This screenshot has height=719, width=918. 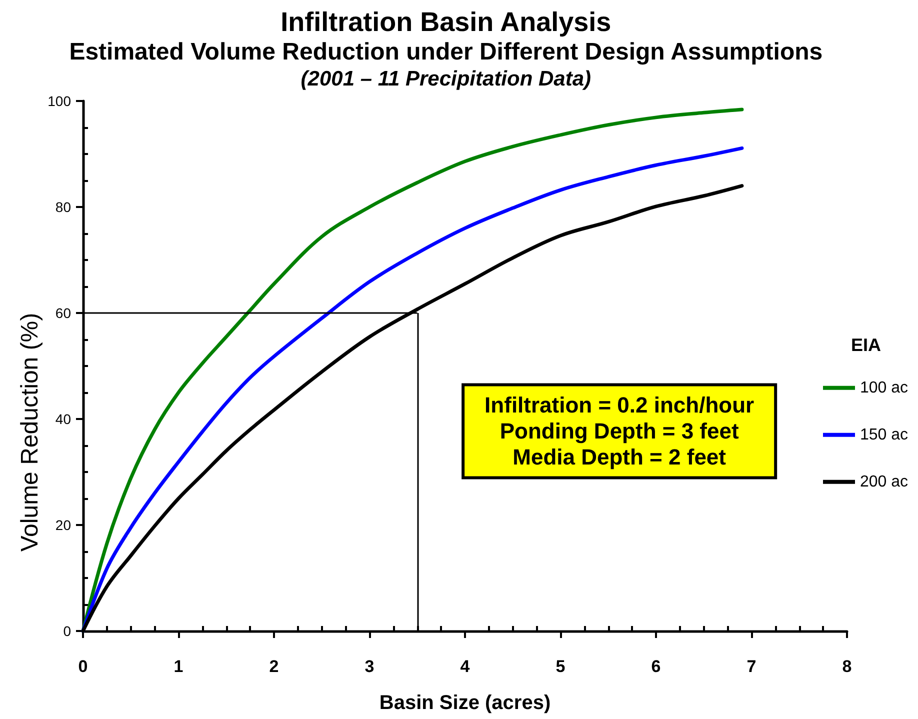 I want to click on legend-label: 200 ac, so click(x=884, y=481).